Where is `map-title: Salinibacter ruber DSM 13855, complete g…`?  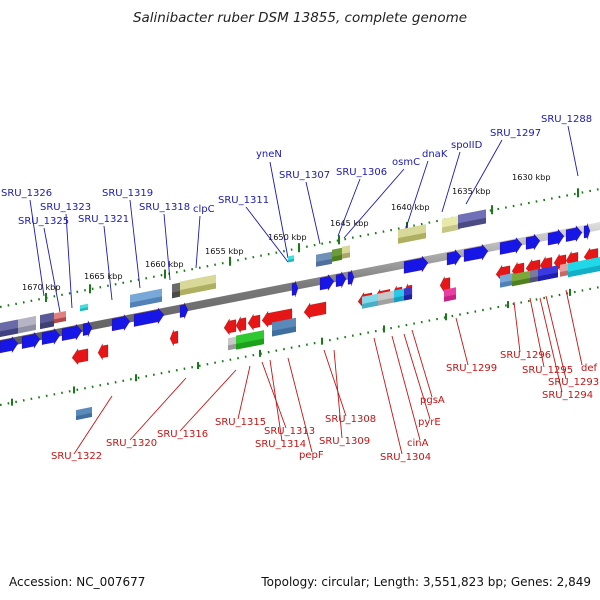 map-title: Salinibacter ruber DSM 13855, complete g… is located at coordinates (300, 18).